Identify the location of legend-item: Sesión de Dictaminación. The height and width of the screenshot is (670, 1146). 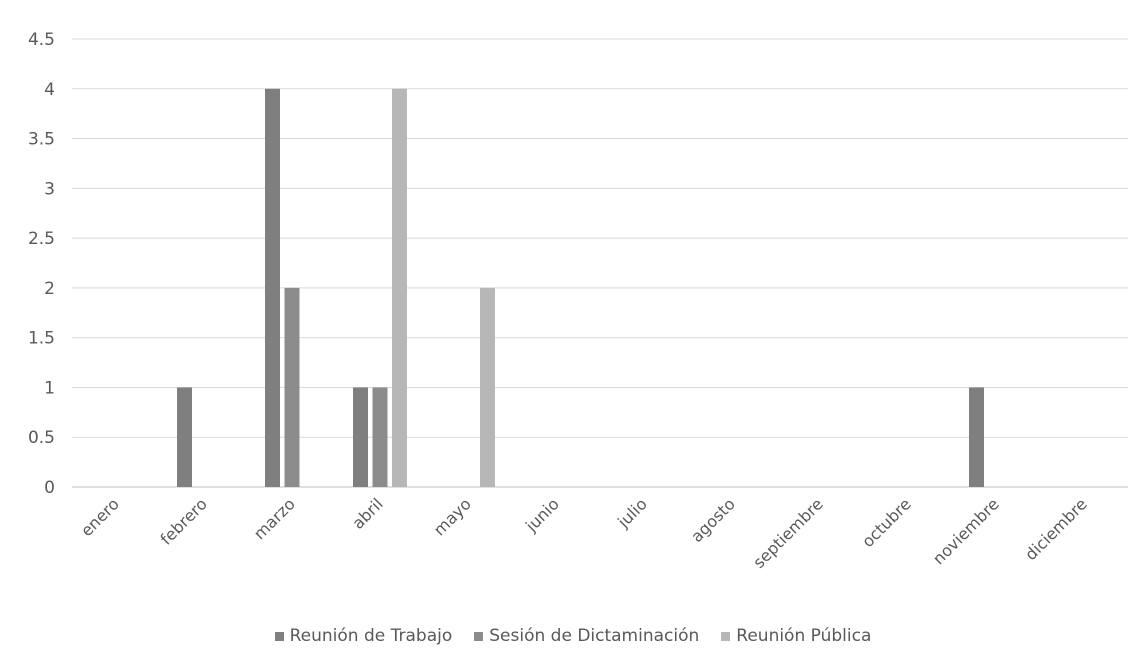
(586, 636).